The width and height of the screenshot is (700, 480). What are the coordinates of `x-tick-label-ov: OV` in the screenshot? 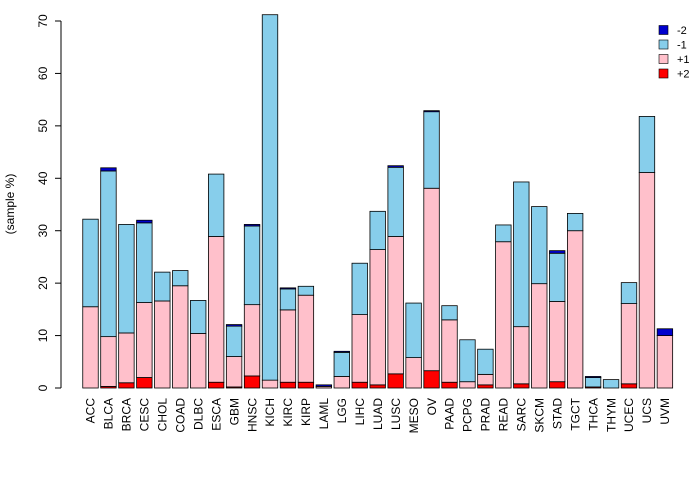 It's located at (432, 406).